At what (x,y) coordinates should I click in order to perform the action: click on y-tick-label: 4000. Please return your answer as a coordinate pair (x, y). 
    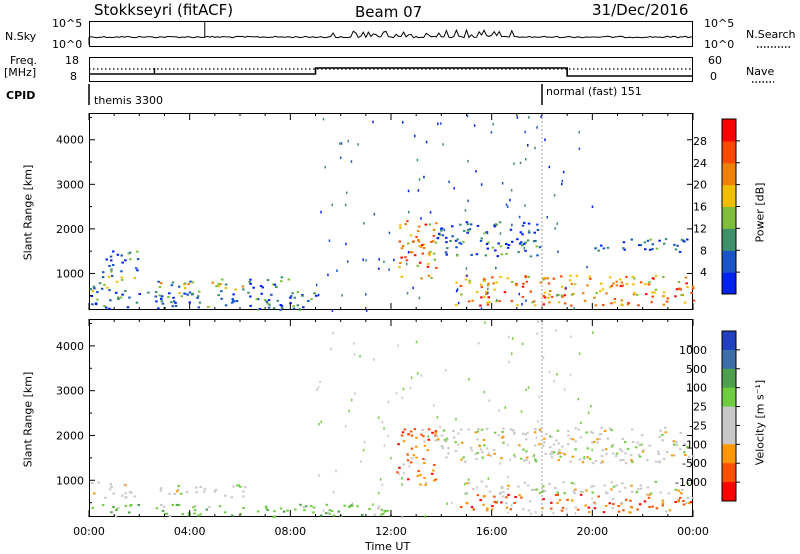
    Looking at the image, I should click on (70, 140).